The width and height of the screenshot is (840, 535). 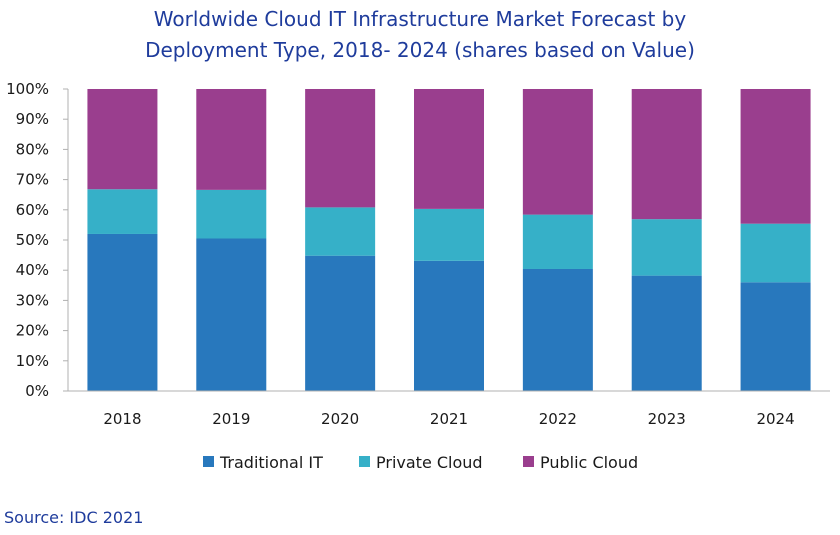 I want to click on y-tick-label: 90%, so click(x=32, y=119).